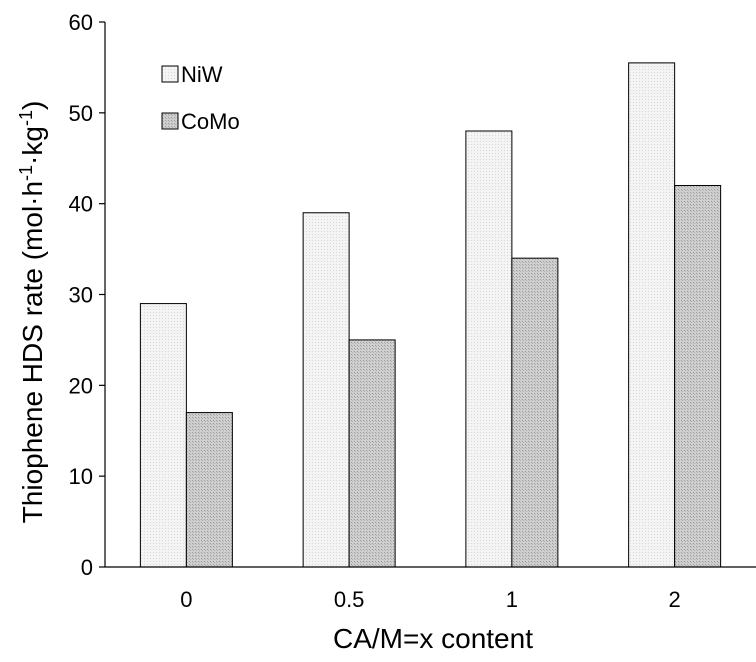 Image resolution: width=756 pixels, height=662 pixels. What do you see at coordinates (186, 599) in the screenshot?
I see `x-tick-label-0: 0` at bounding box center [186, 599].